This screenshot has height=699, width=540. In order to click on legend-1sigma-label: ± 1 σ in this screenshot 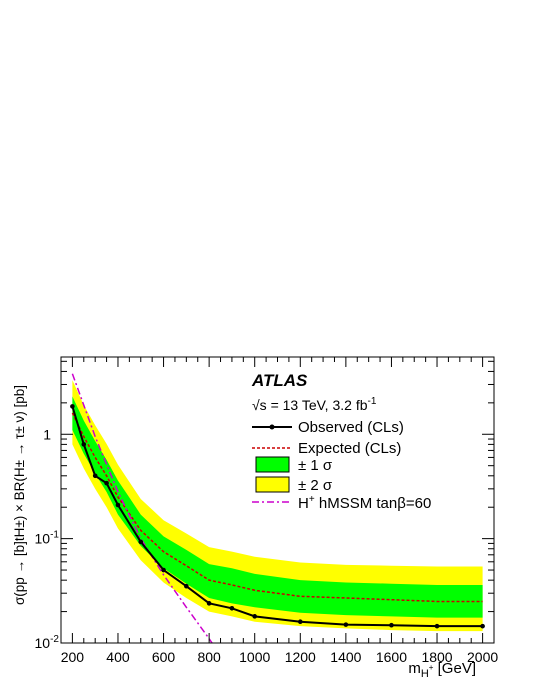, I will do `click(315, 465)`.